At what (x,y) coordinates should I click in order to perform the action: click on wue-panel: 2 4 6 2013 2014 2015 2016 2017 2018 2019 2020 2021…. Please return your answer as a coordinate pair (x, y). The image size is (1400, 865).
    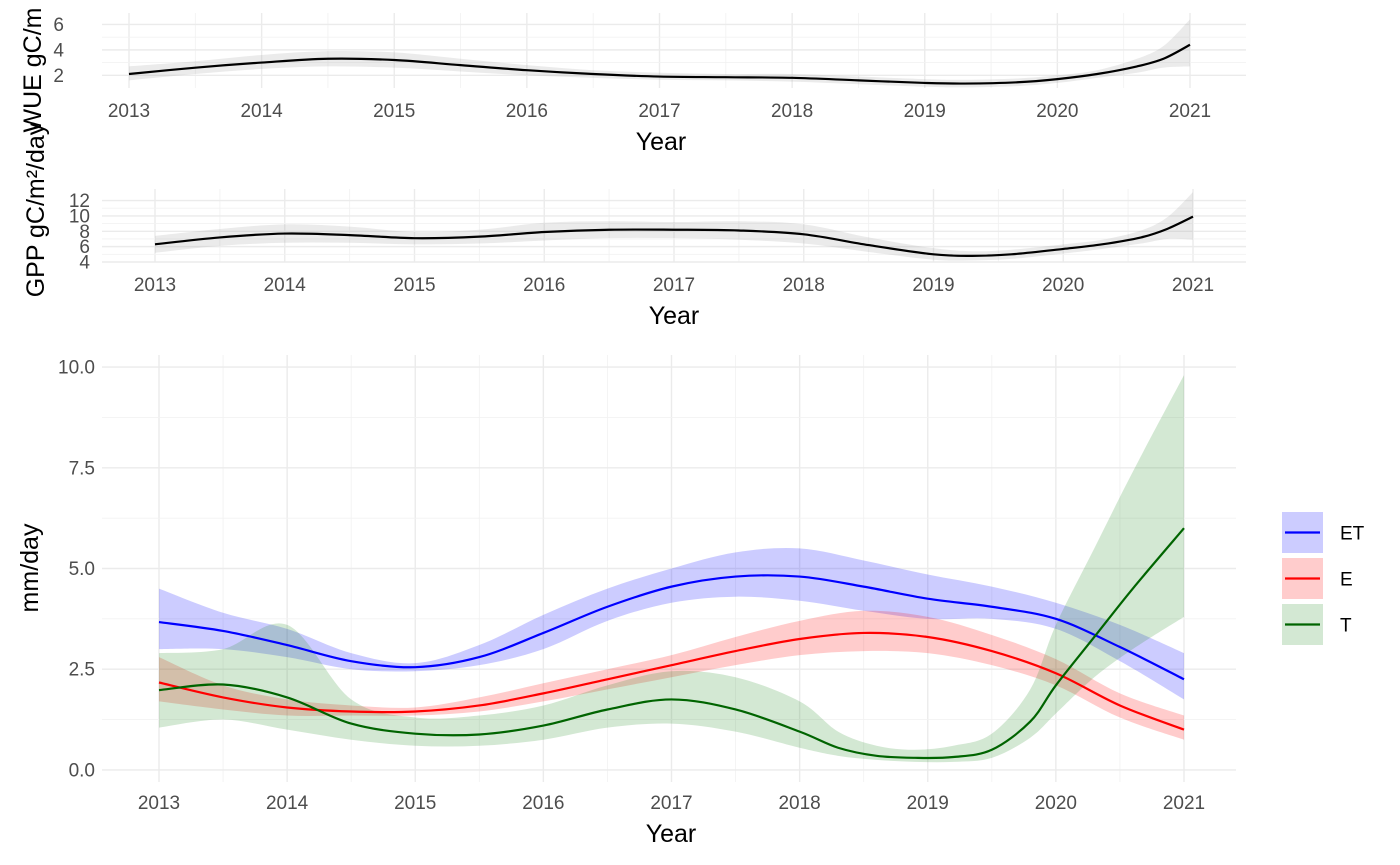
    Looking at the image, I should click on (632, 82).